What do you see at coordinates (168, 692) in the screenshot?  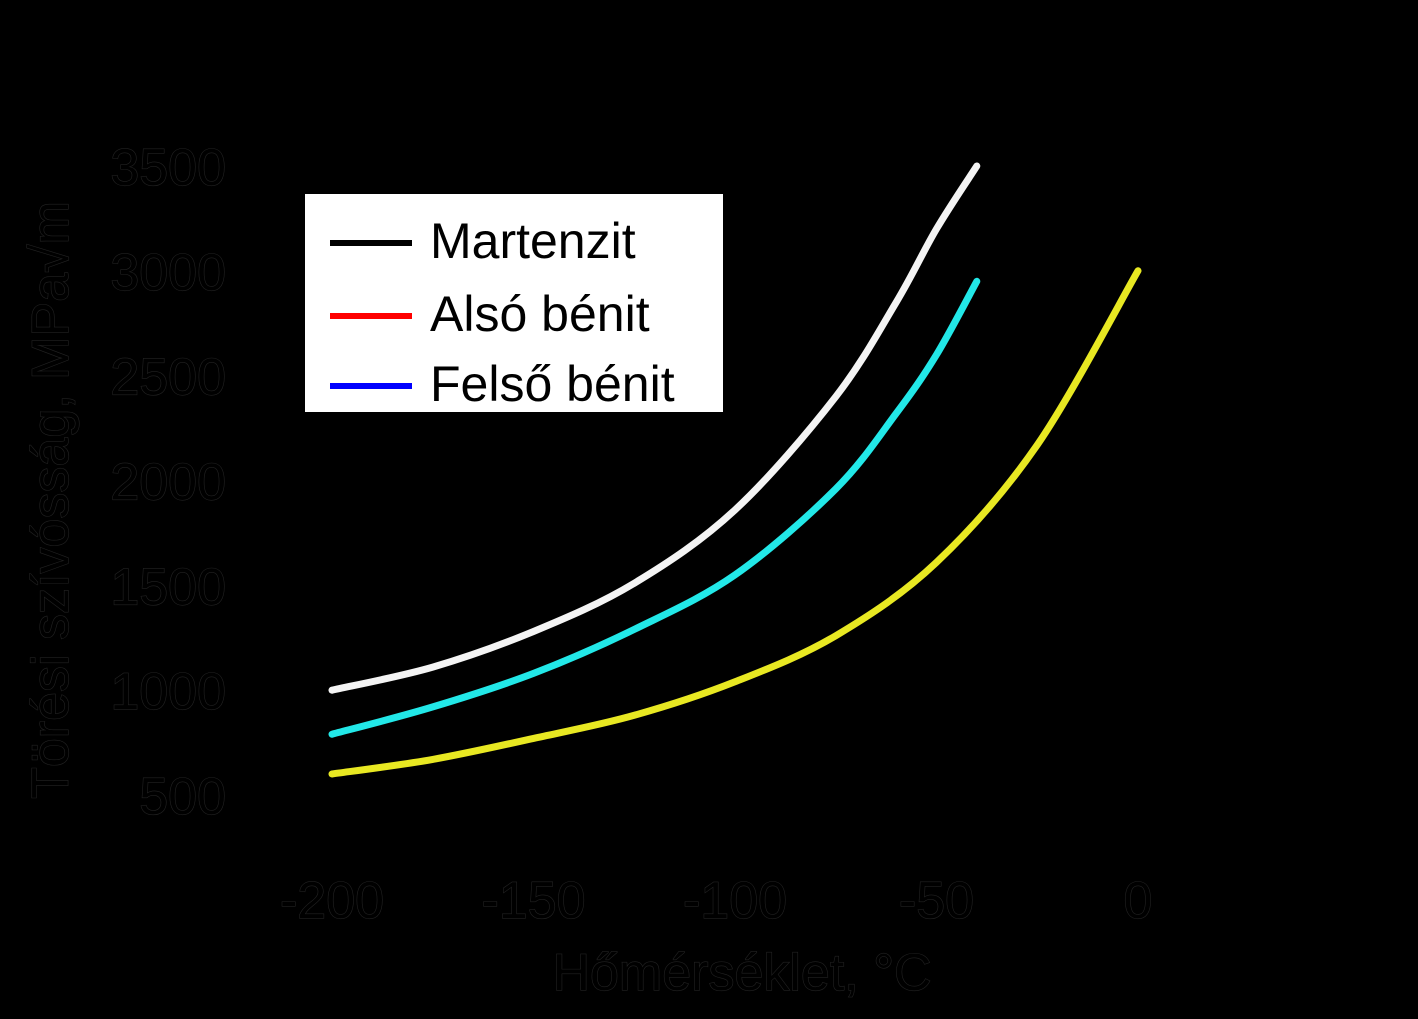 I see `y-tick-label: 1000` at bounding box center [168, 692].